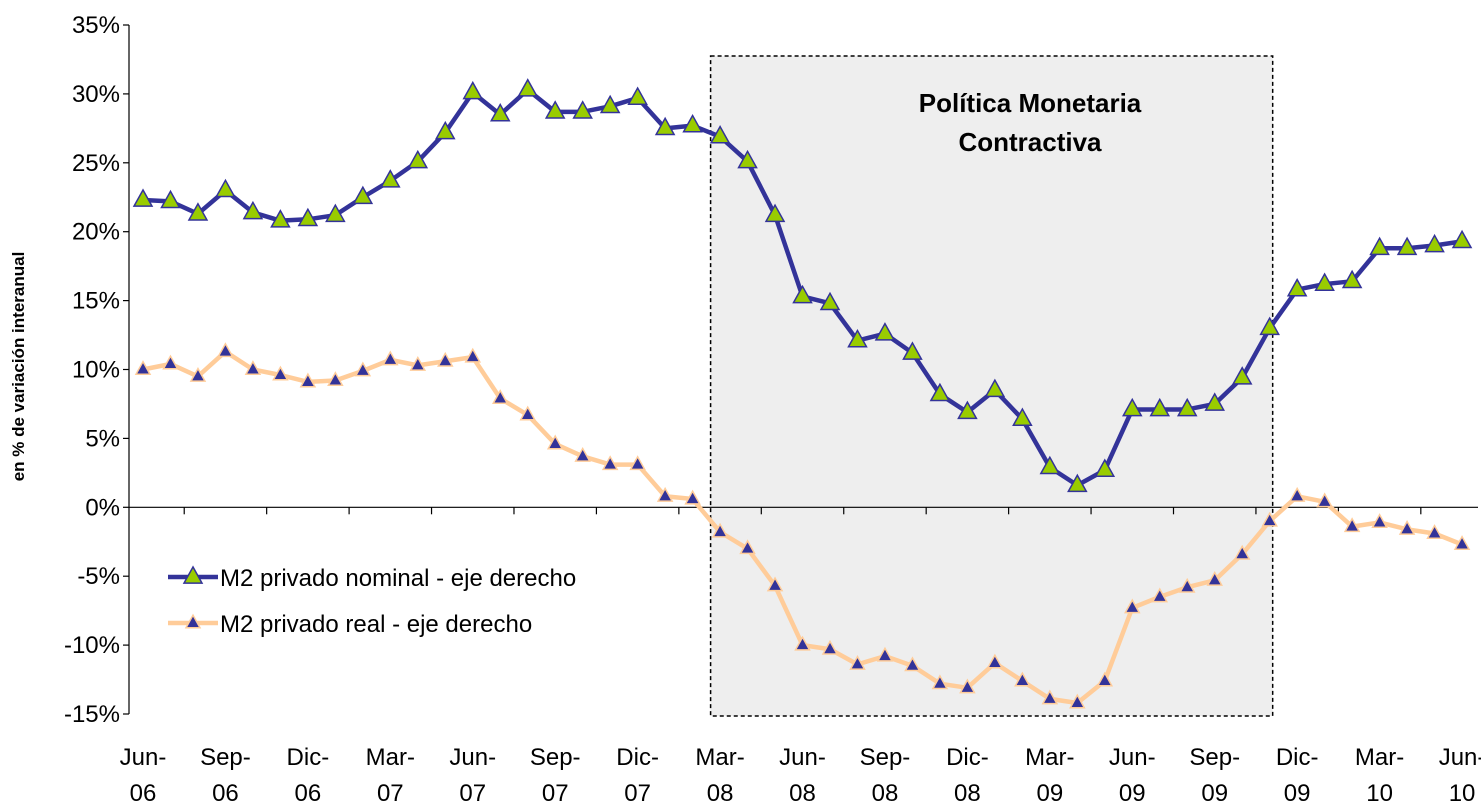 This screenshot has height=809, width=1481. What do you see at coordinates (96, 163) in the screenshot?
I see `y-tick-label: 25%` at bounding box center [96, 163].